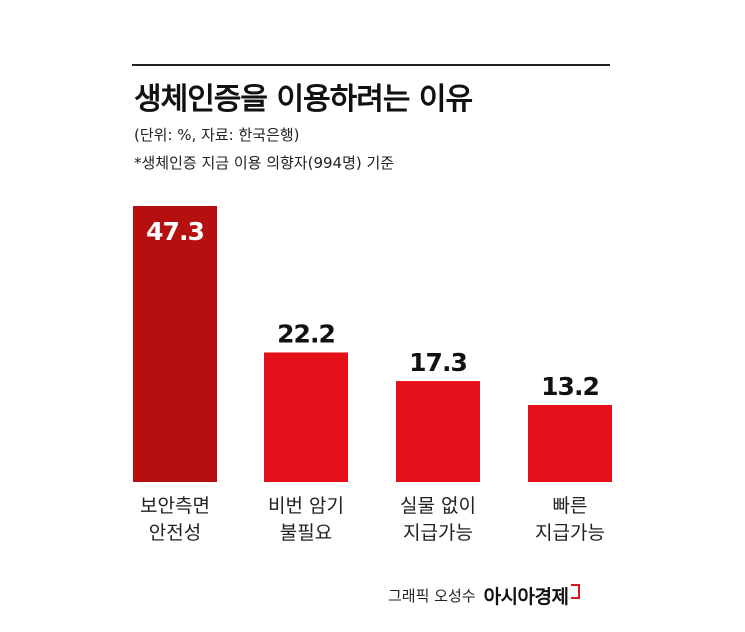 Image resolution: width=745 pixels, height=632 pixels. What do you see at coordinates (217, 135) in the screenshot?
I see `unit-note: (단위: %, 자료: 한국은행)` at bounding box center [217, 135].